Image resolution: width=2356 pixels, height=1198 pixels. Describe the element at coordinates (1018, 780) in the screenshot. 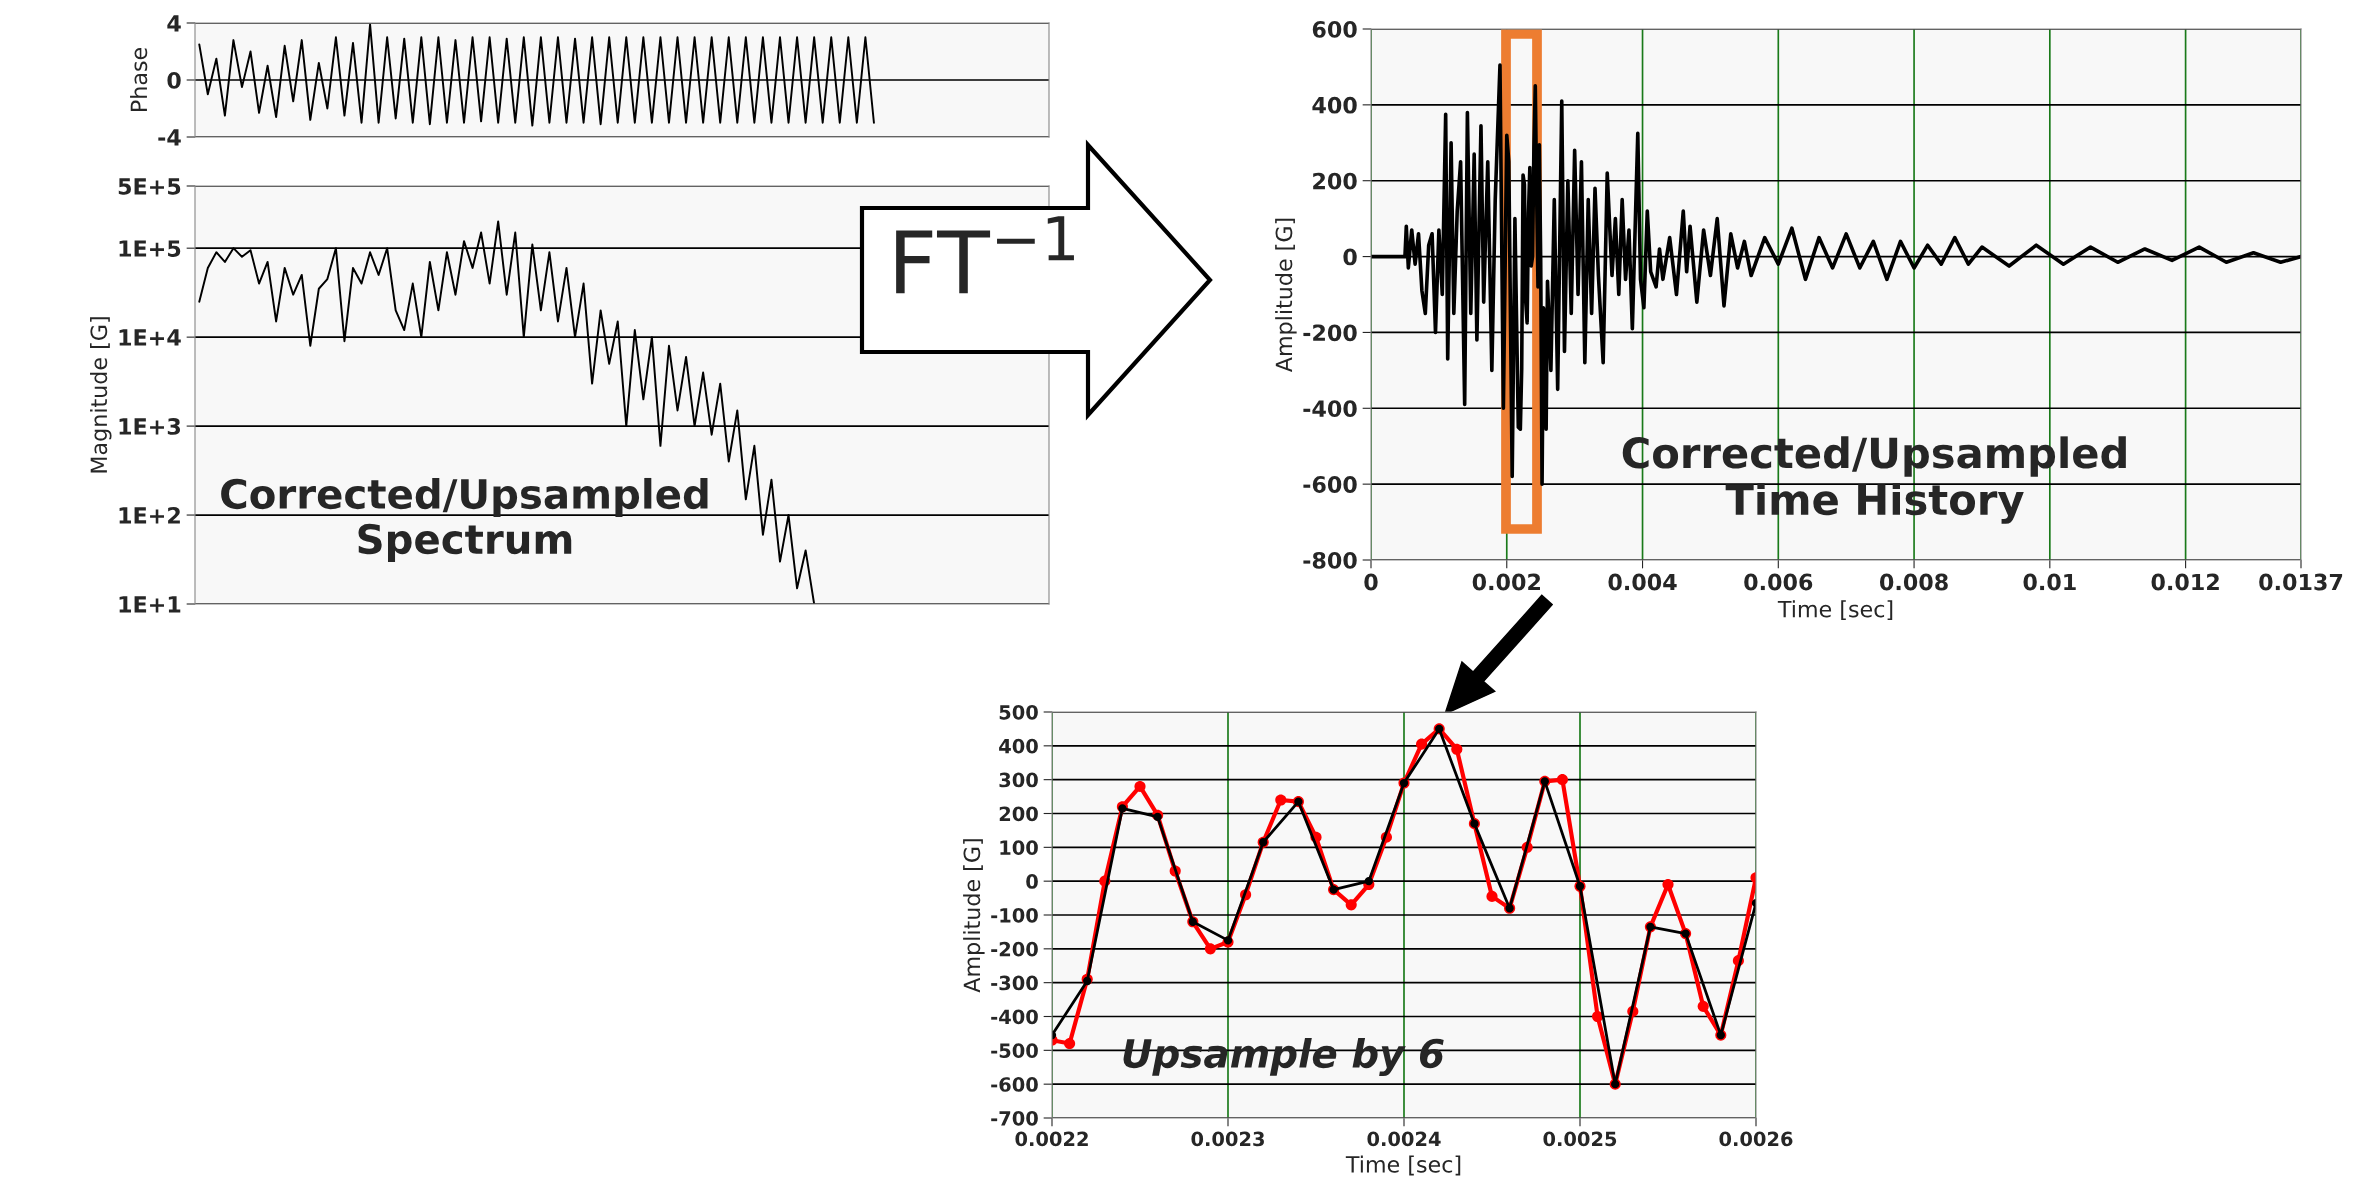

I see `y-tick-label: 300` at that location.